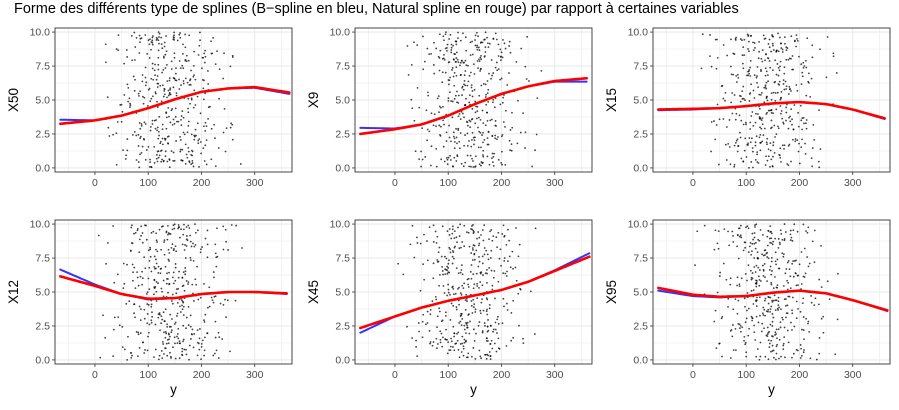 The width and height of the screenshot is (899, 410). I want to click on y-tick-label: 10.0, so click(40, 33).